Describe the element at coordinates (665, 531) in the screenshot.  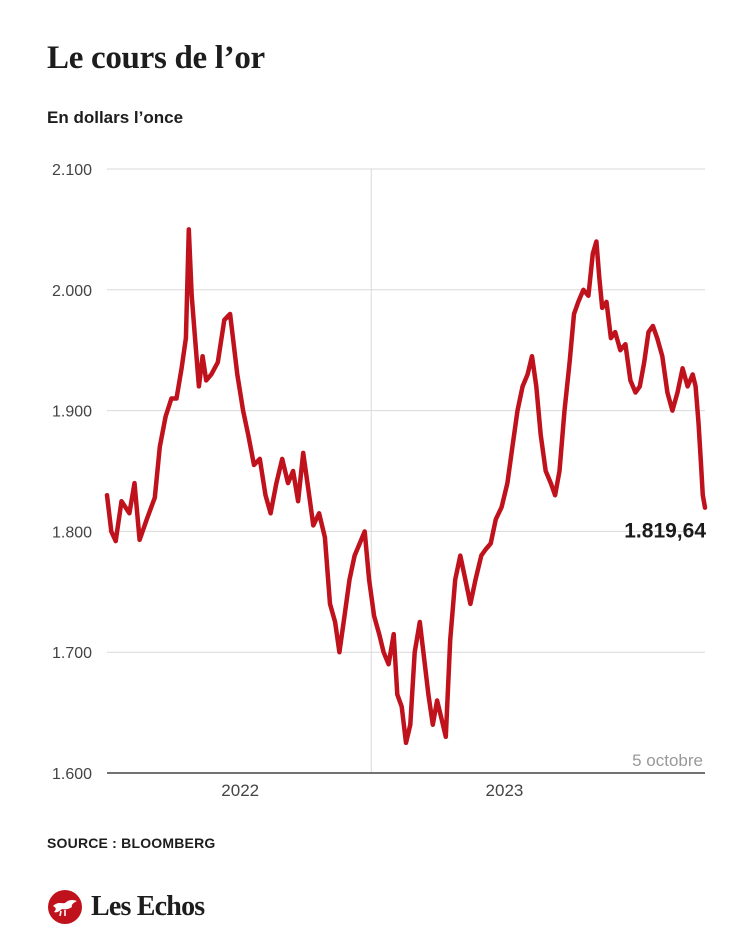
I see `last-value-label: 1.819,64` at that location.